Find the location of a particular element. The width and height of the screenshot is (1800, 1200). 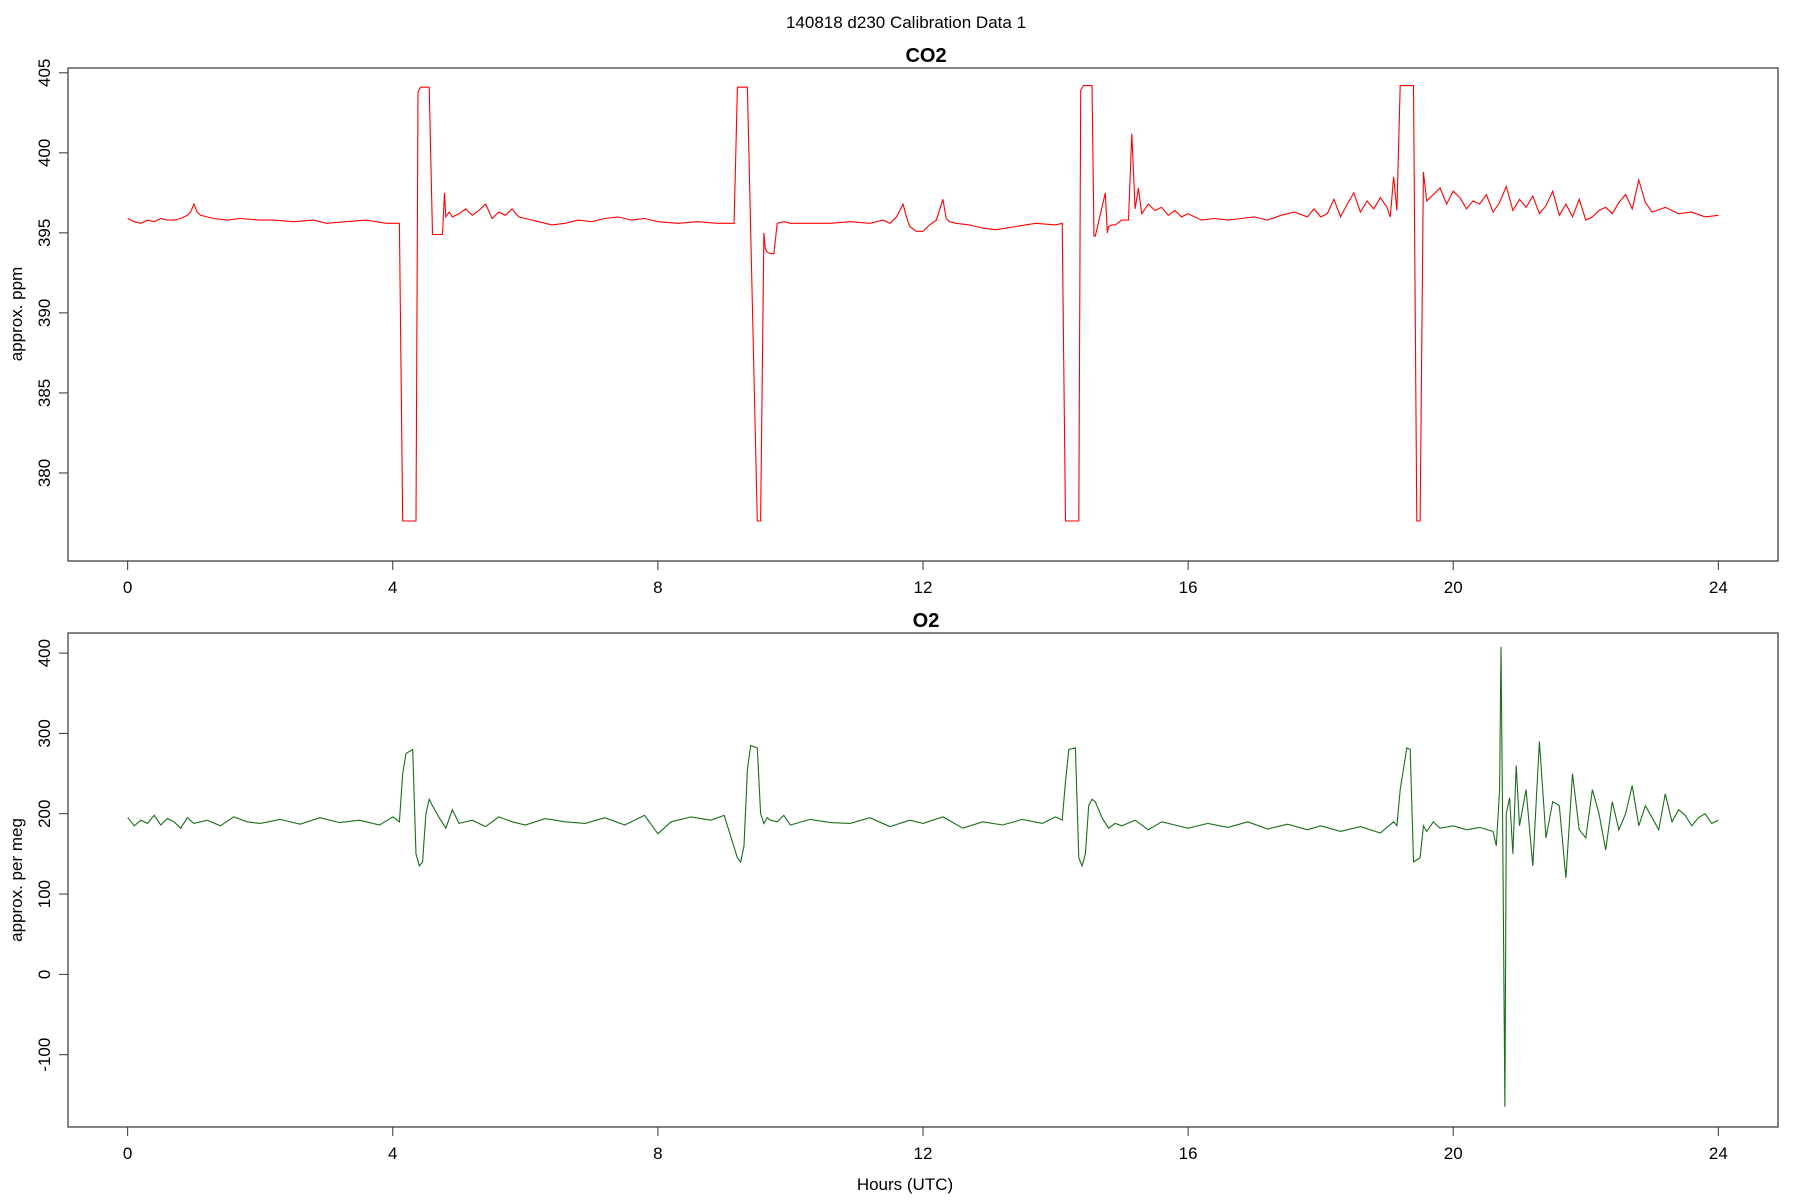

o2-y-ticks: -100 0 100 200 300 400 is located at coordinates (51, 855).